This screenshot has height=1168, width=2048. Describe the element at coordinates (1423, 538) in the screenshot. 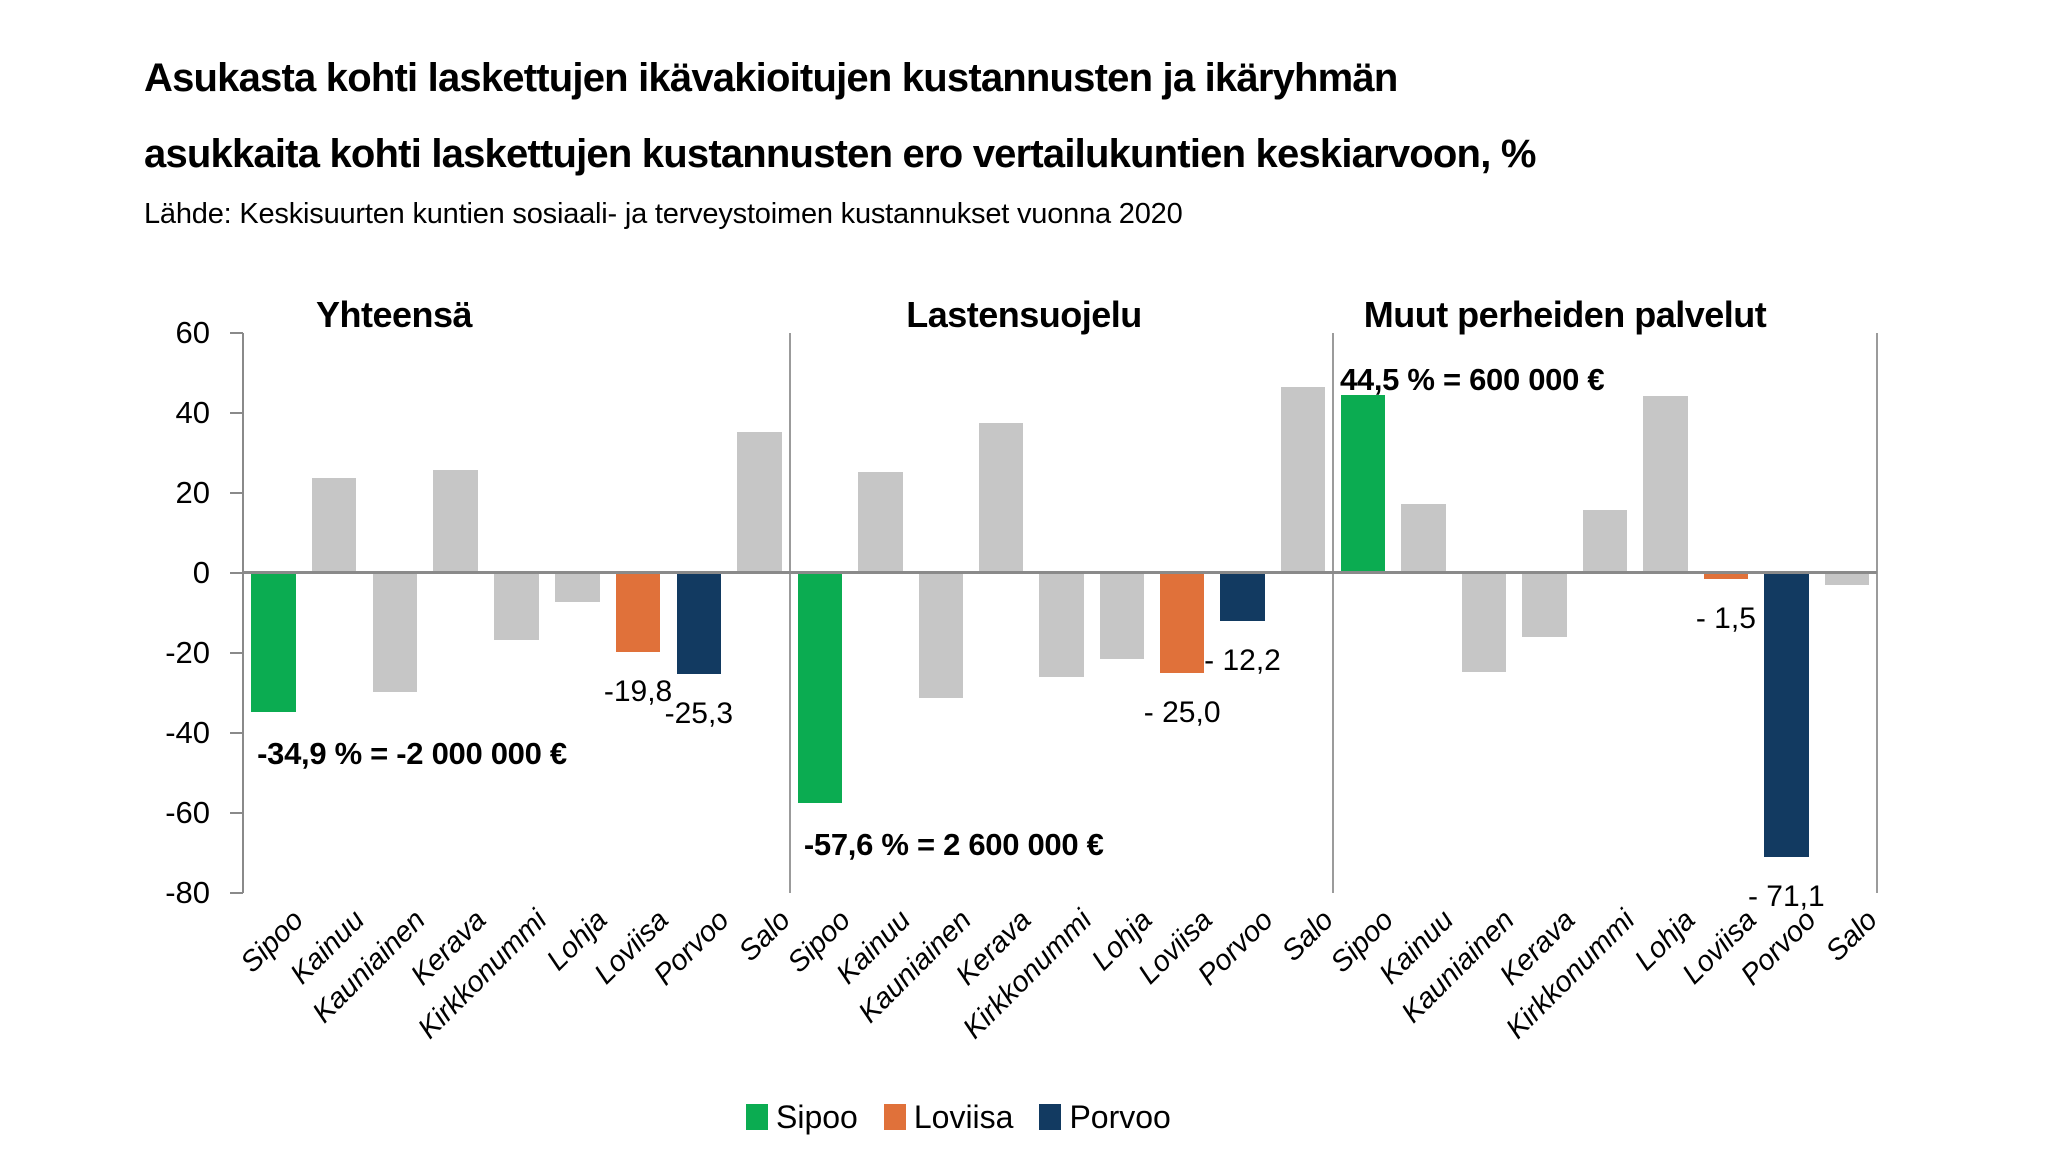

I see `bar-muut-perheiden-palvelut-kainuu` at that location.